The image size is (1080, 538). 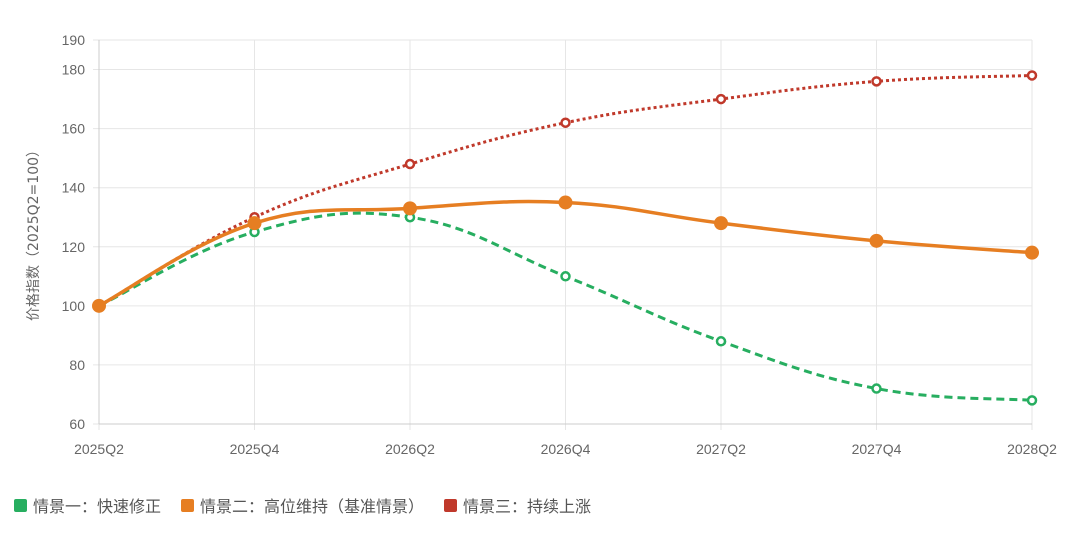 I want to click on legend-label: 情景一：快速修正, so click(x=97, y=506).